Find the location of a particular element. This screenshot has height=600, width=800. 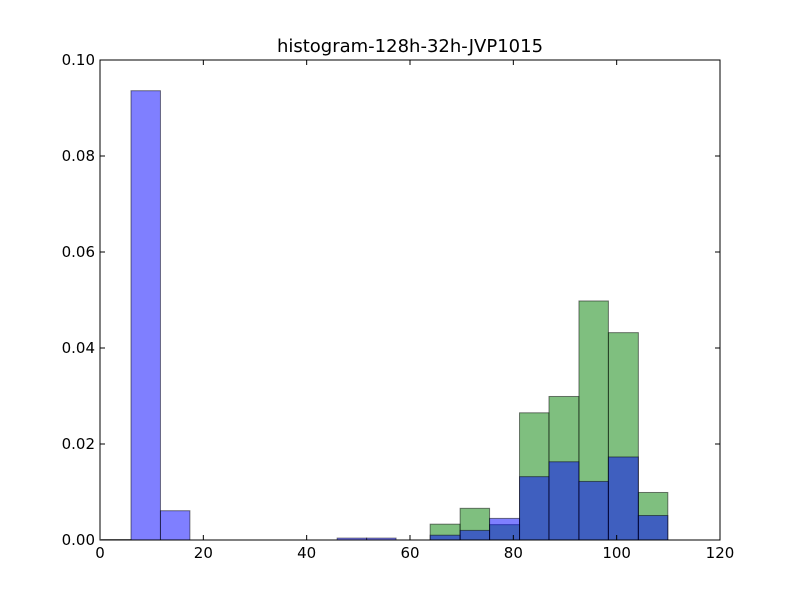

x-tick-label-4: 80 is located at coordinates (513, 553).